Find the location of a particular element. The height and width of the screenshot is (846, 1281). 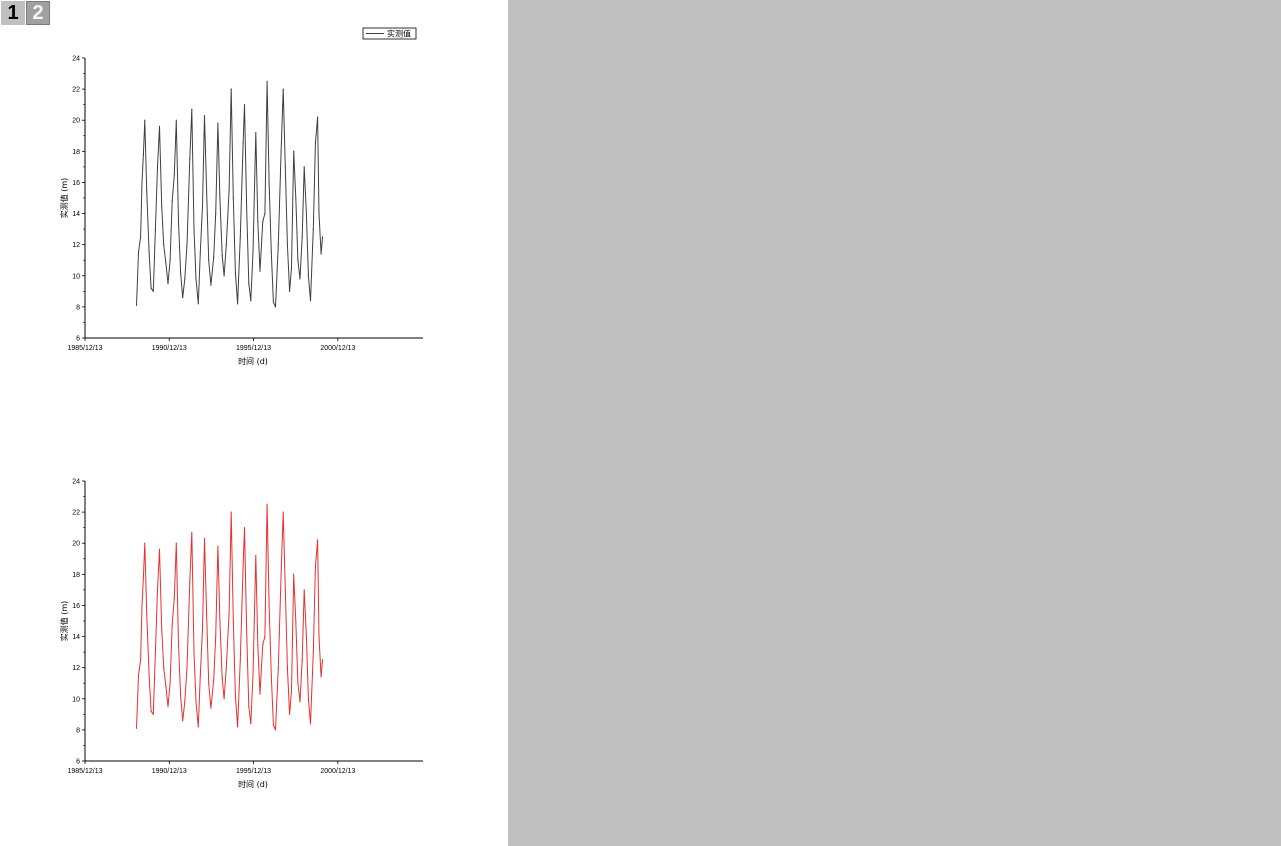

y-tick-label: 22 is located at coordinates (76, 513).